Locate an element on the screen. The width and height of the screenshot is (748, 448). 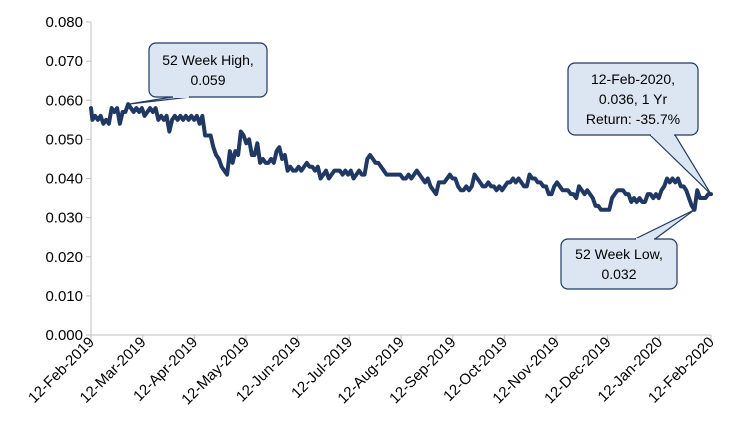
callout-2: 52 Week Low, 0.032 is located at coordinates (627, 249).